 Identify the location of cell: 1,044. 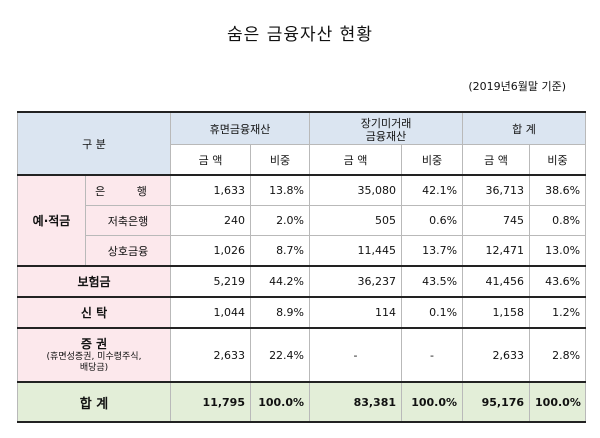
(210, 312).